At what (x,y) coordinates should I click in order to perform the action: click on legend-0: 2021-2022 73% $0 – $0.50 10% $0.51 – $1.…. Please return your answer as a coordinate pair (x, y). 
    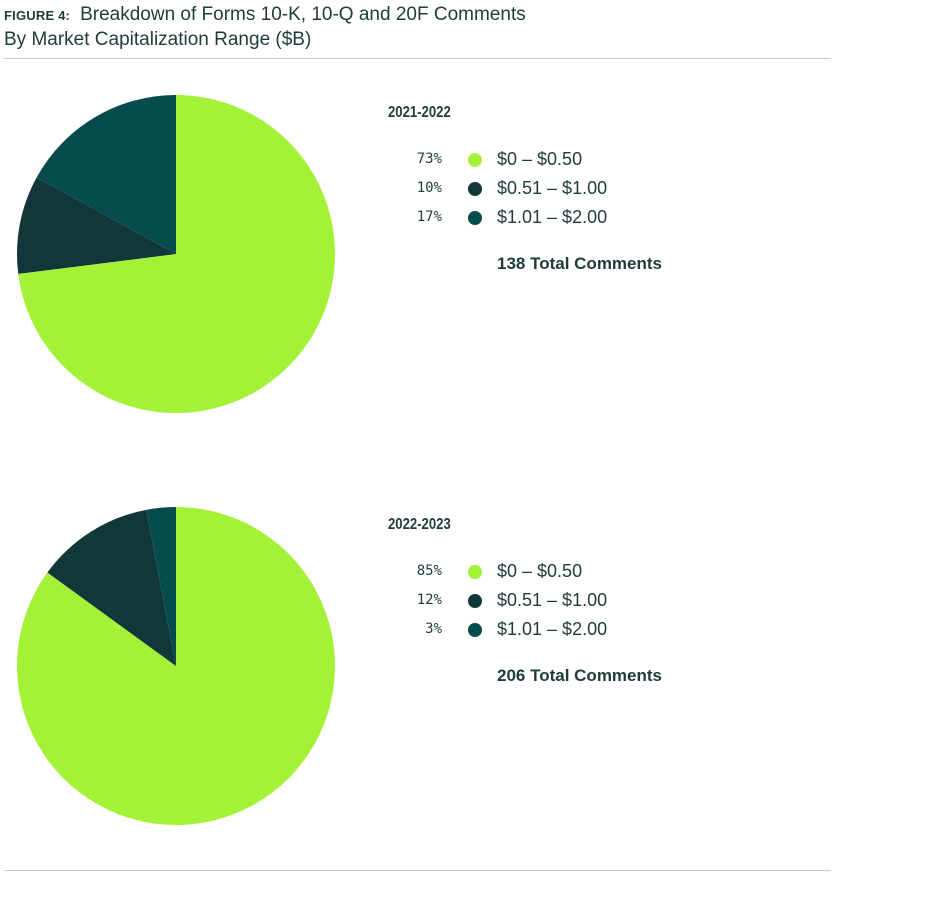
    Looking at the image, I should click on (525, 188).